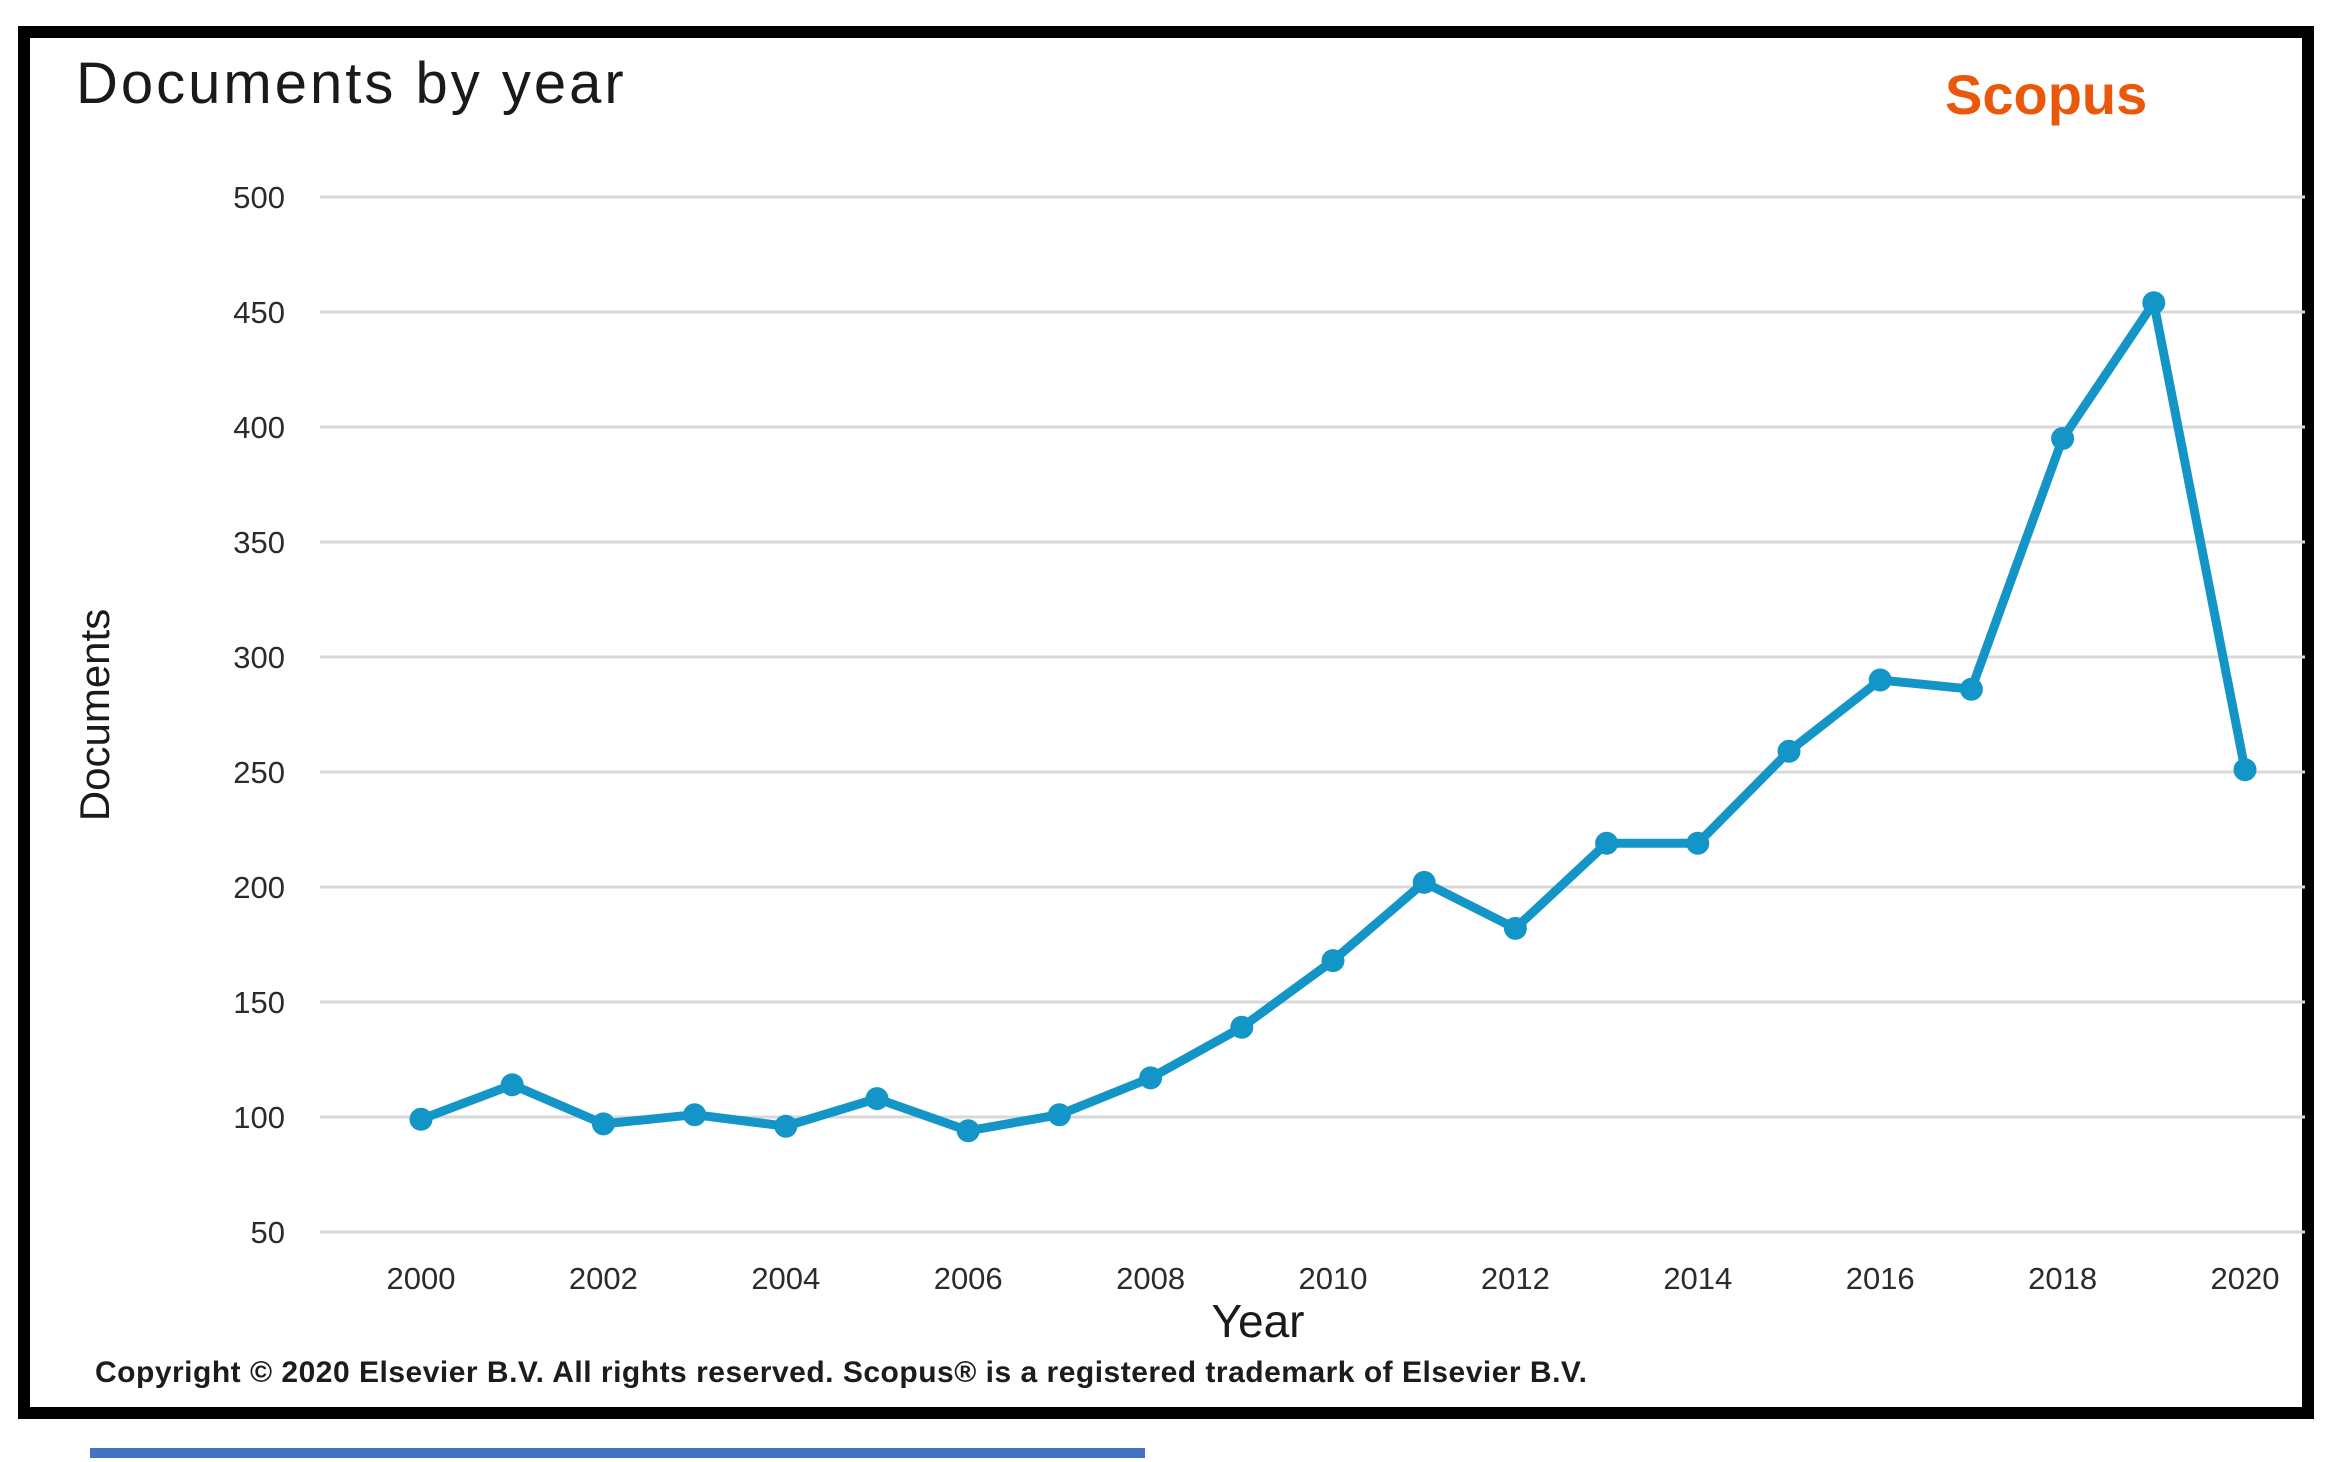 This screenshot has height=1462, width=2344. I want to click on y-tick-label-300: 300, so click(259, 657).